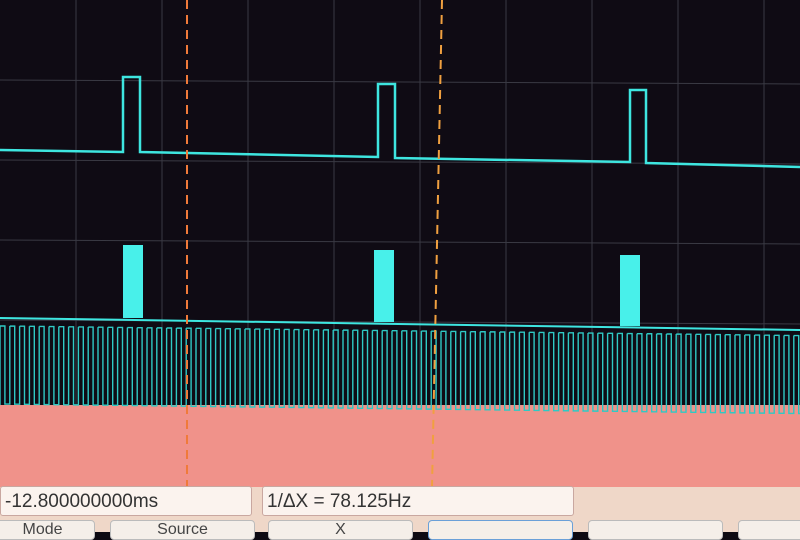  I want to click on source-button: Source, so click(182, 530).